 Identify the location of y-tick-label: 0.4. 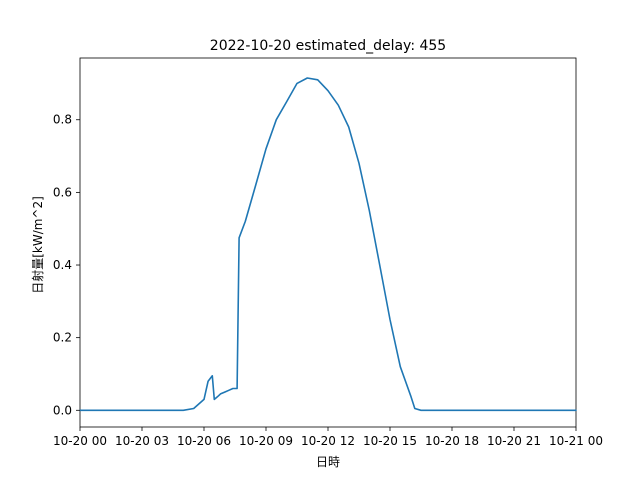
(62, 265).